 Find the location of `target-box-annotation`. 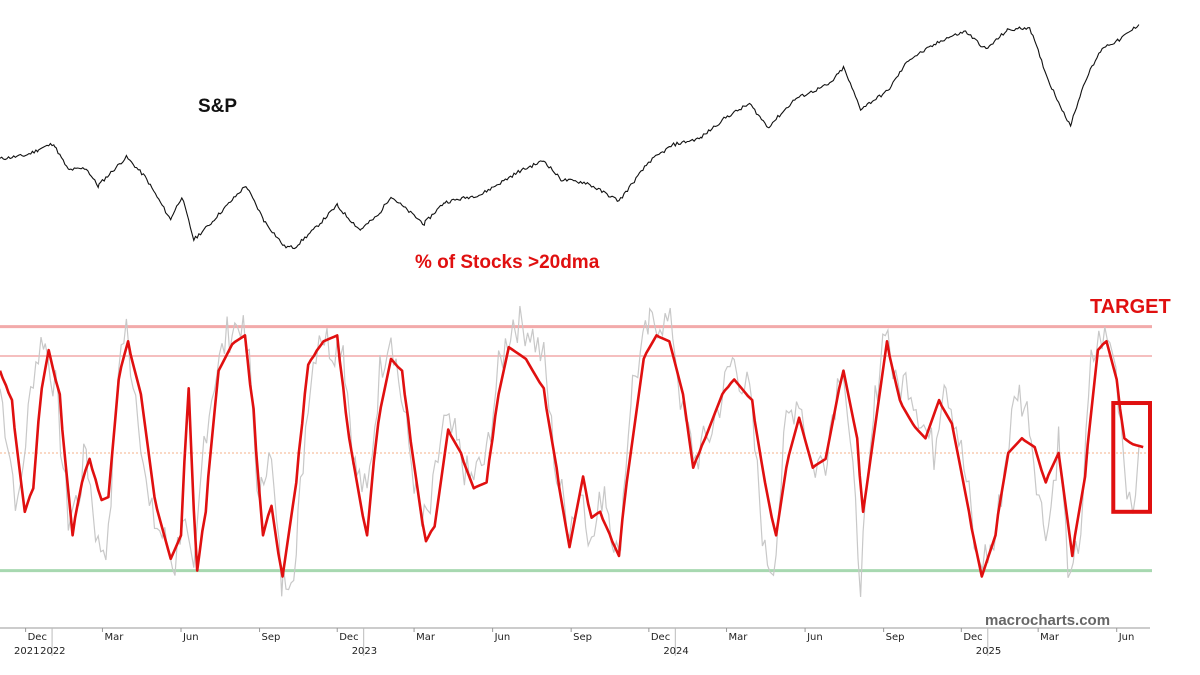

target-box-annotation is located at coordinates (1132, 457).